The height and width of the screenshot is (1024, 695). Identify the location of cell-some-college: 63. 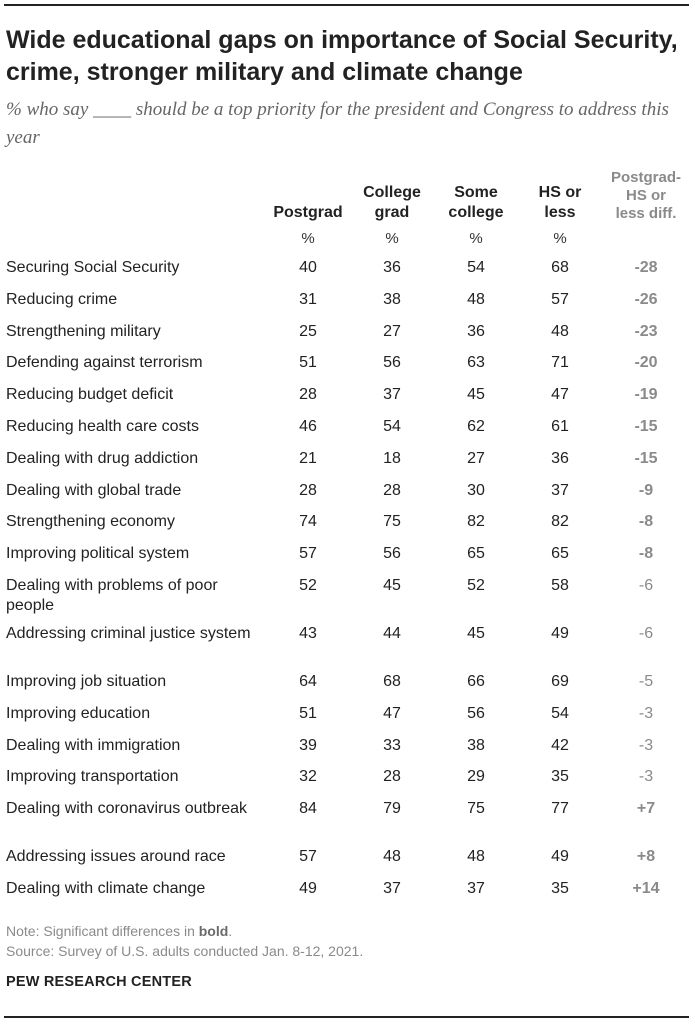
(476, 363).